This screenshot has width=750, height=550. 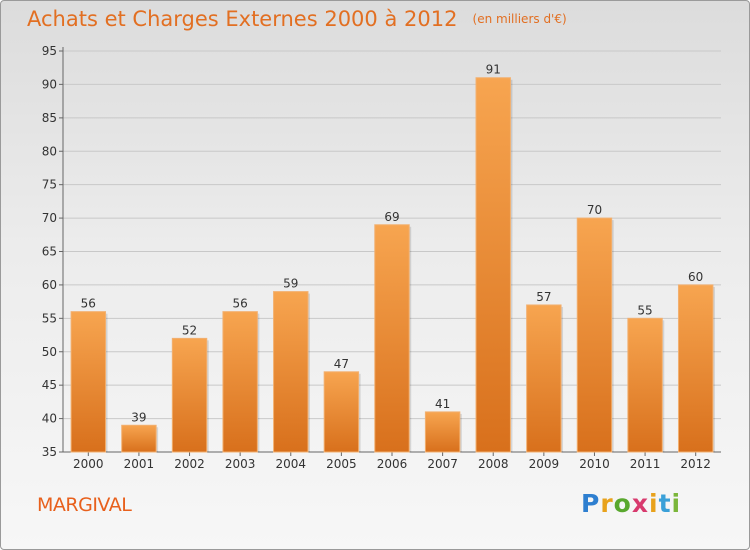 What do you see at coordinates (138, 417) in the screenshot?
I see `data-label: 39` at bounding box center [138, 417].